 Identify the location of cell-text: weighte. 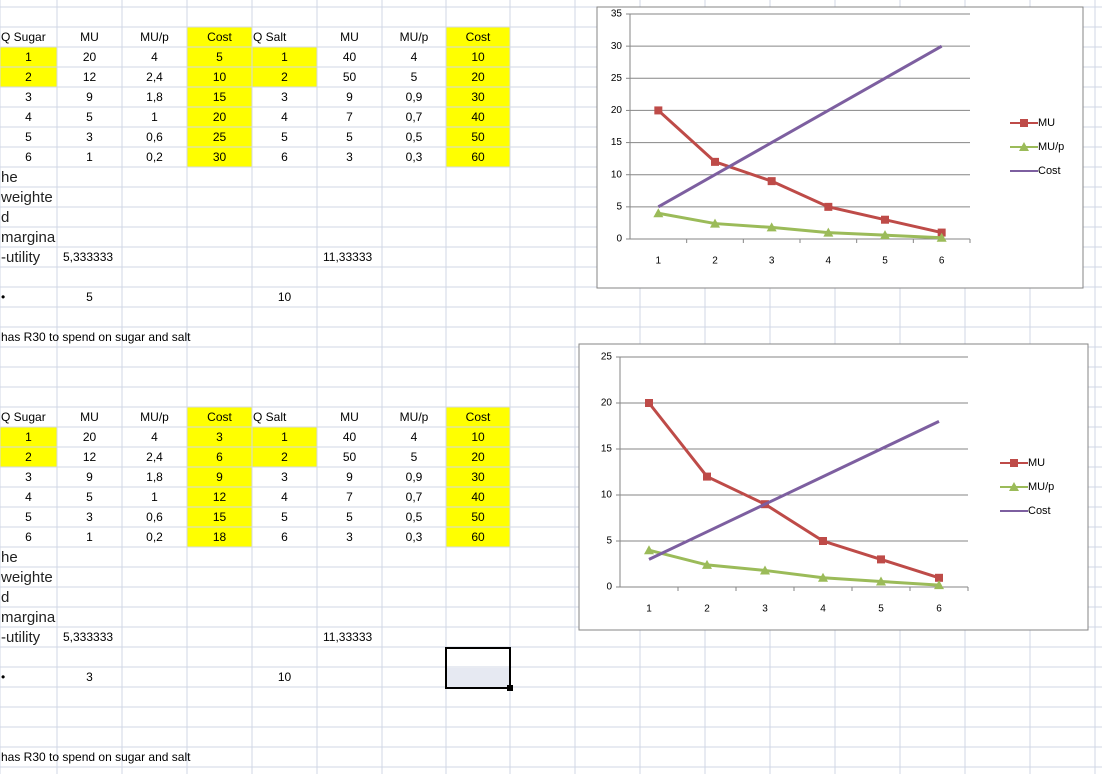
(26, 577).